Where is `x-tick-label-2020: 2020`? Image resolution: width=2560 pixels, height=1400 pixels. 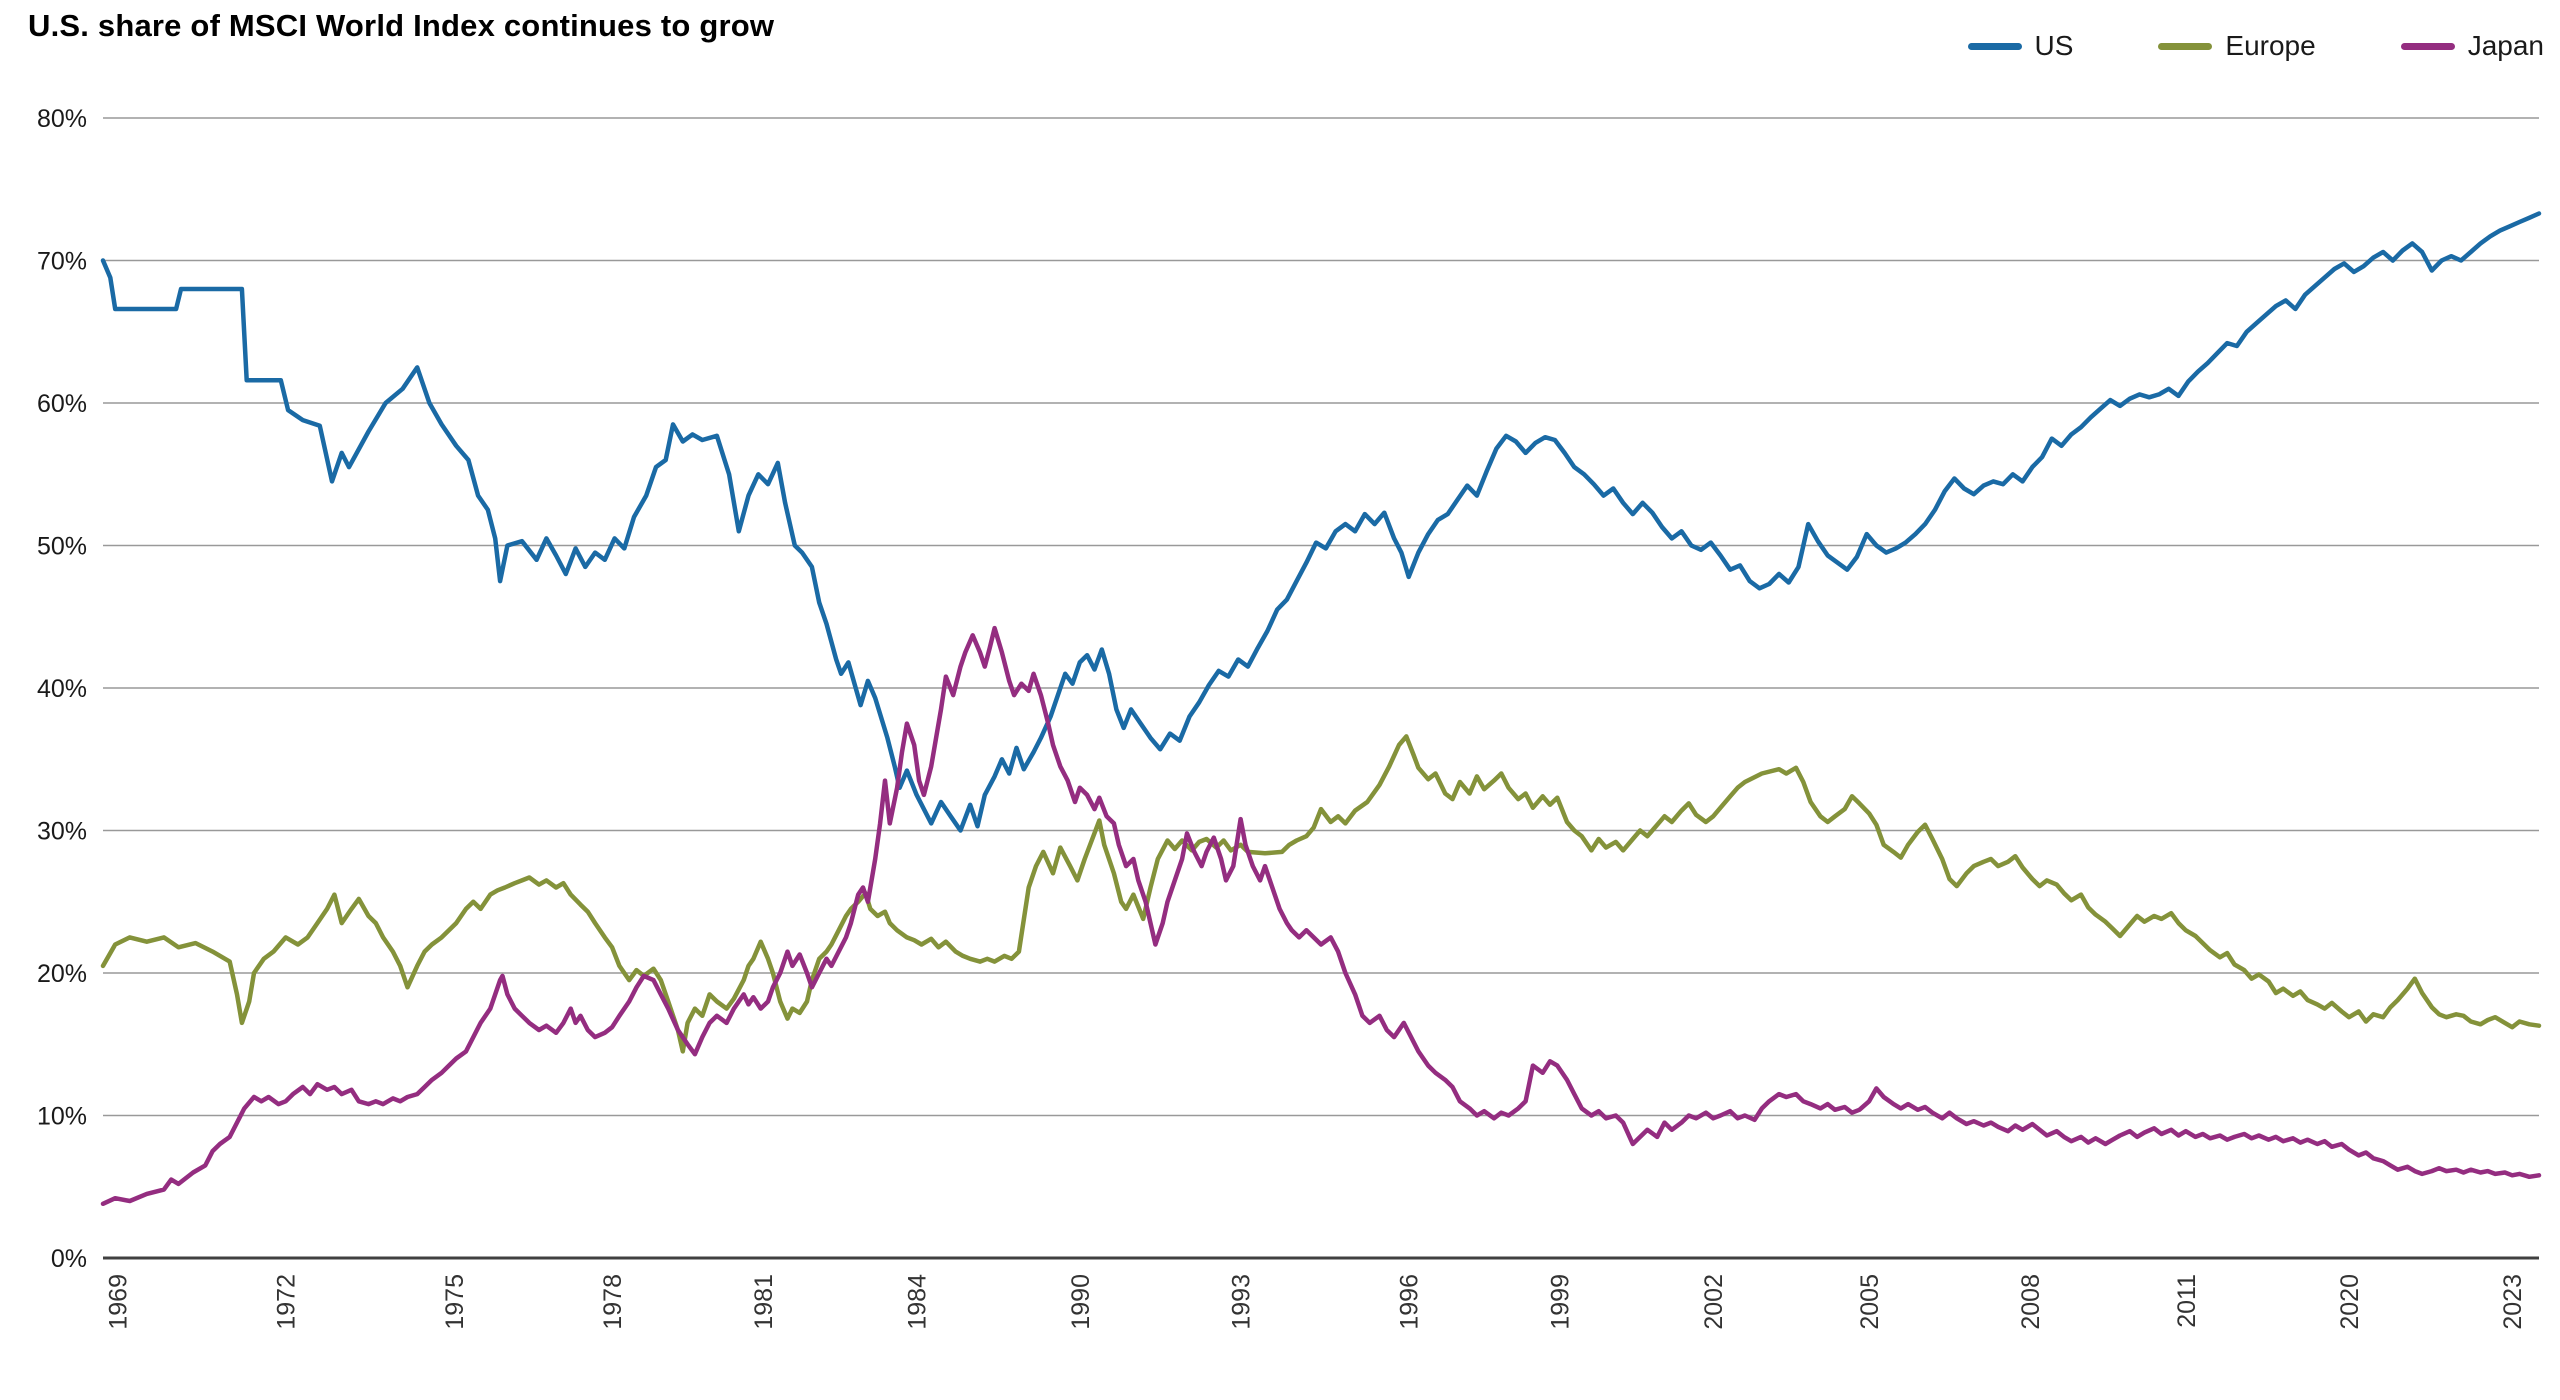 x-tick-label-2020: 2020 is located at coordinates (2350, 1302).